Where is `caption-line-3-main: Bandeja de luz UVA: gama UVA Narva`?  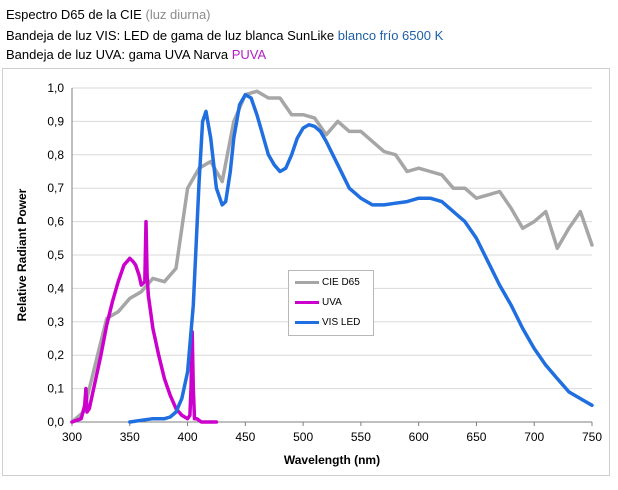 caption-line-3-main: Bandeja de luz UVA: gama UVA Narva is located at coordinates (117, 54).